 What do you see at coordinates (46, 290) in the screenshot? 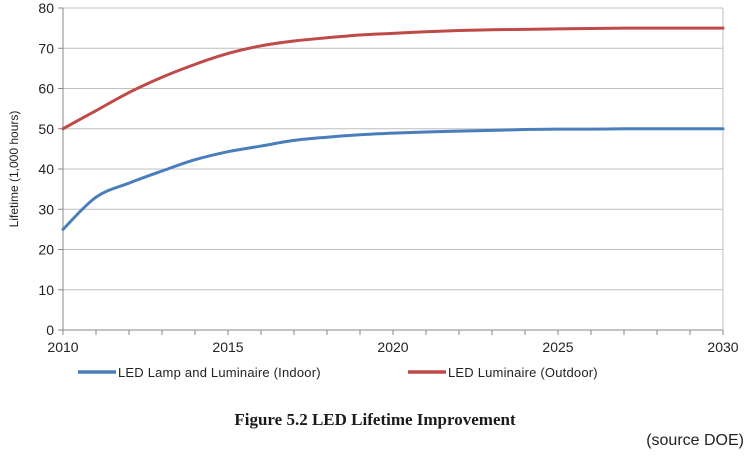
I see `y-tick-label: 10` at bounding box center [46, 290].